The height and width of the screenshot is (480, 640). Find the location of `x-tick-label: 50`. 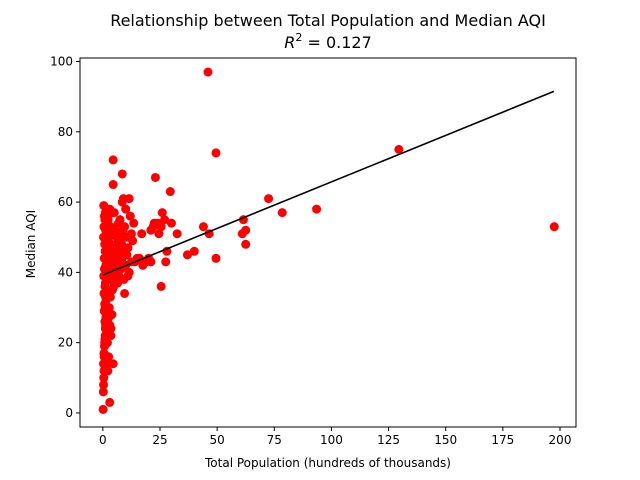

x-tick-label: 50 is located at coordinates (217, 440).